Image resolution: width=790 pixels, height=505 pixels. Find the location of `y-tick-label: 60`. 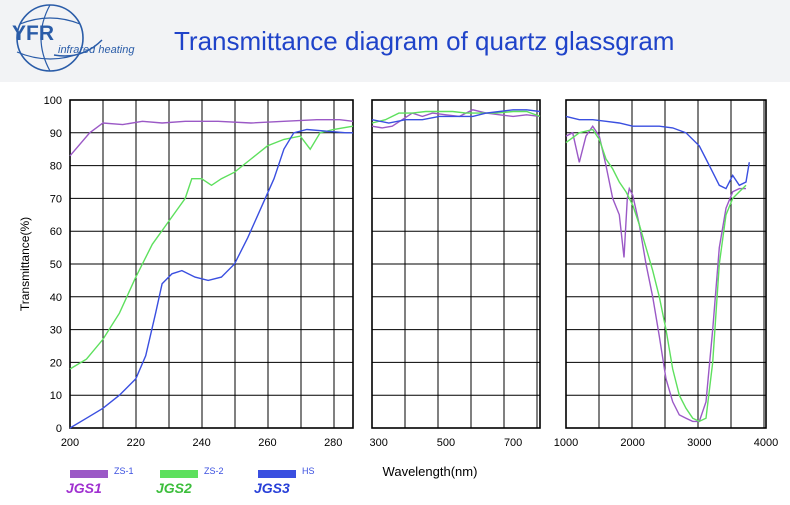

y-tick-label: 60 is located at coordinates (56, 232).